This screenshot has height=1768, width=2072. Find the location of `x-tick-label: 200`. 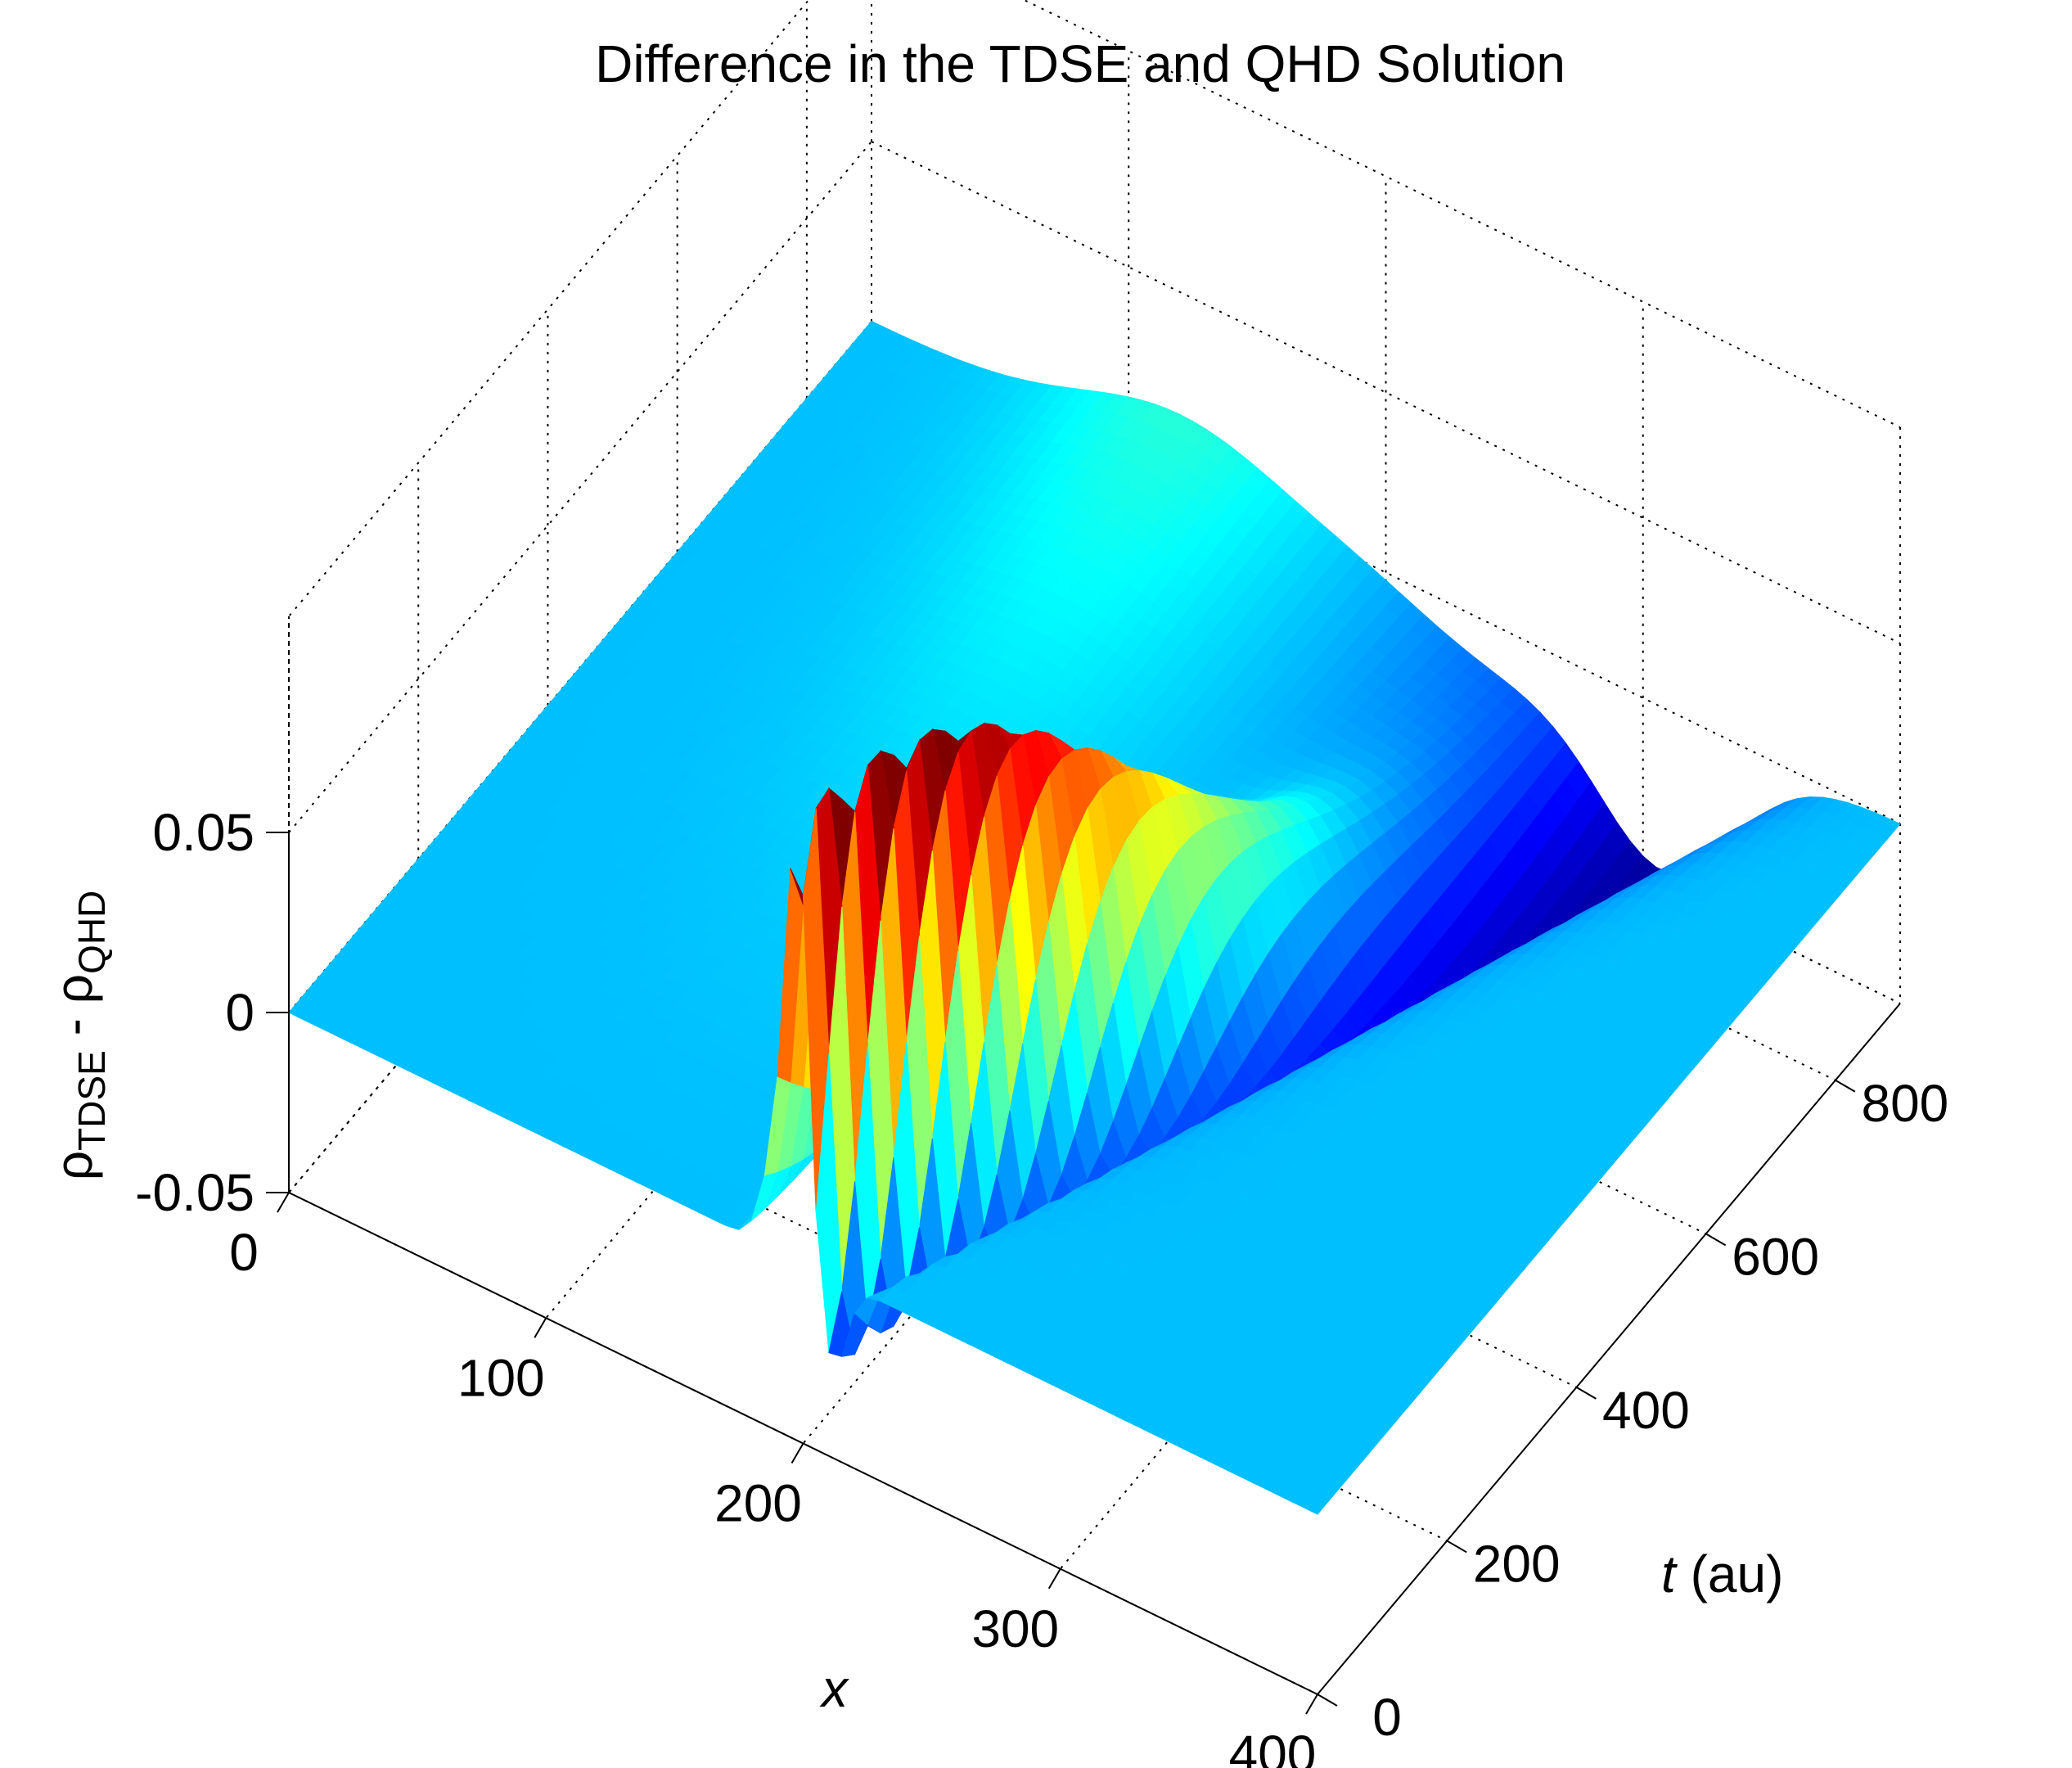

x-tick-label: 200 is located at coordinates (758, 1504).